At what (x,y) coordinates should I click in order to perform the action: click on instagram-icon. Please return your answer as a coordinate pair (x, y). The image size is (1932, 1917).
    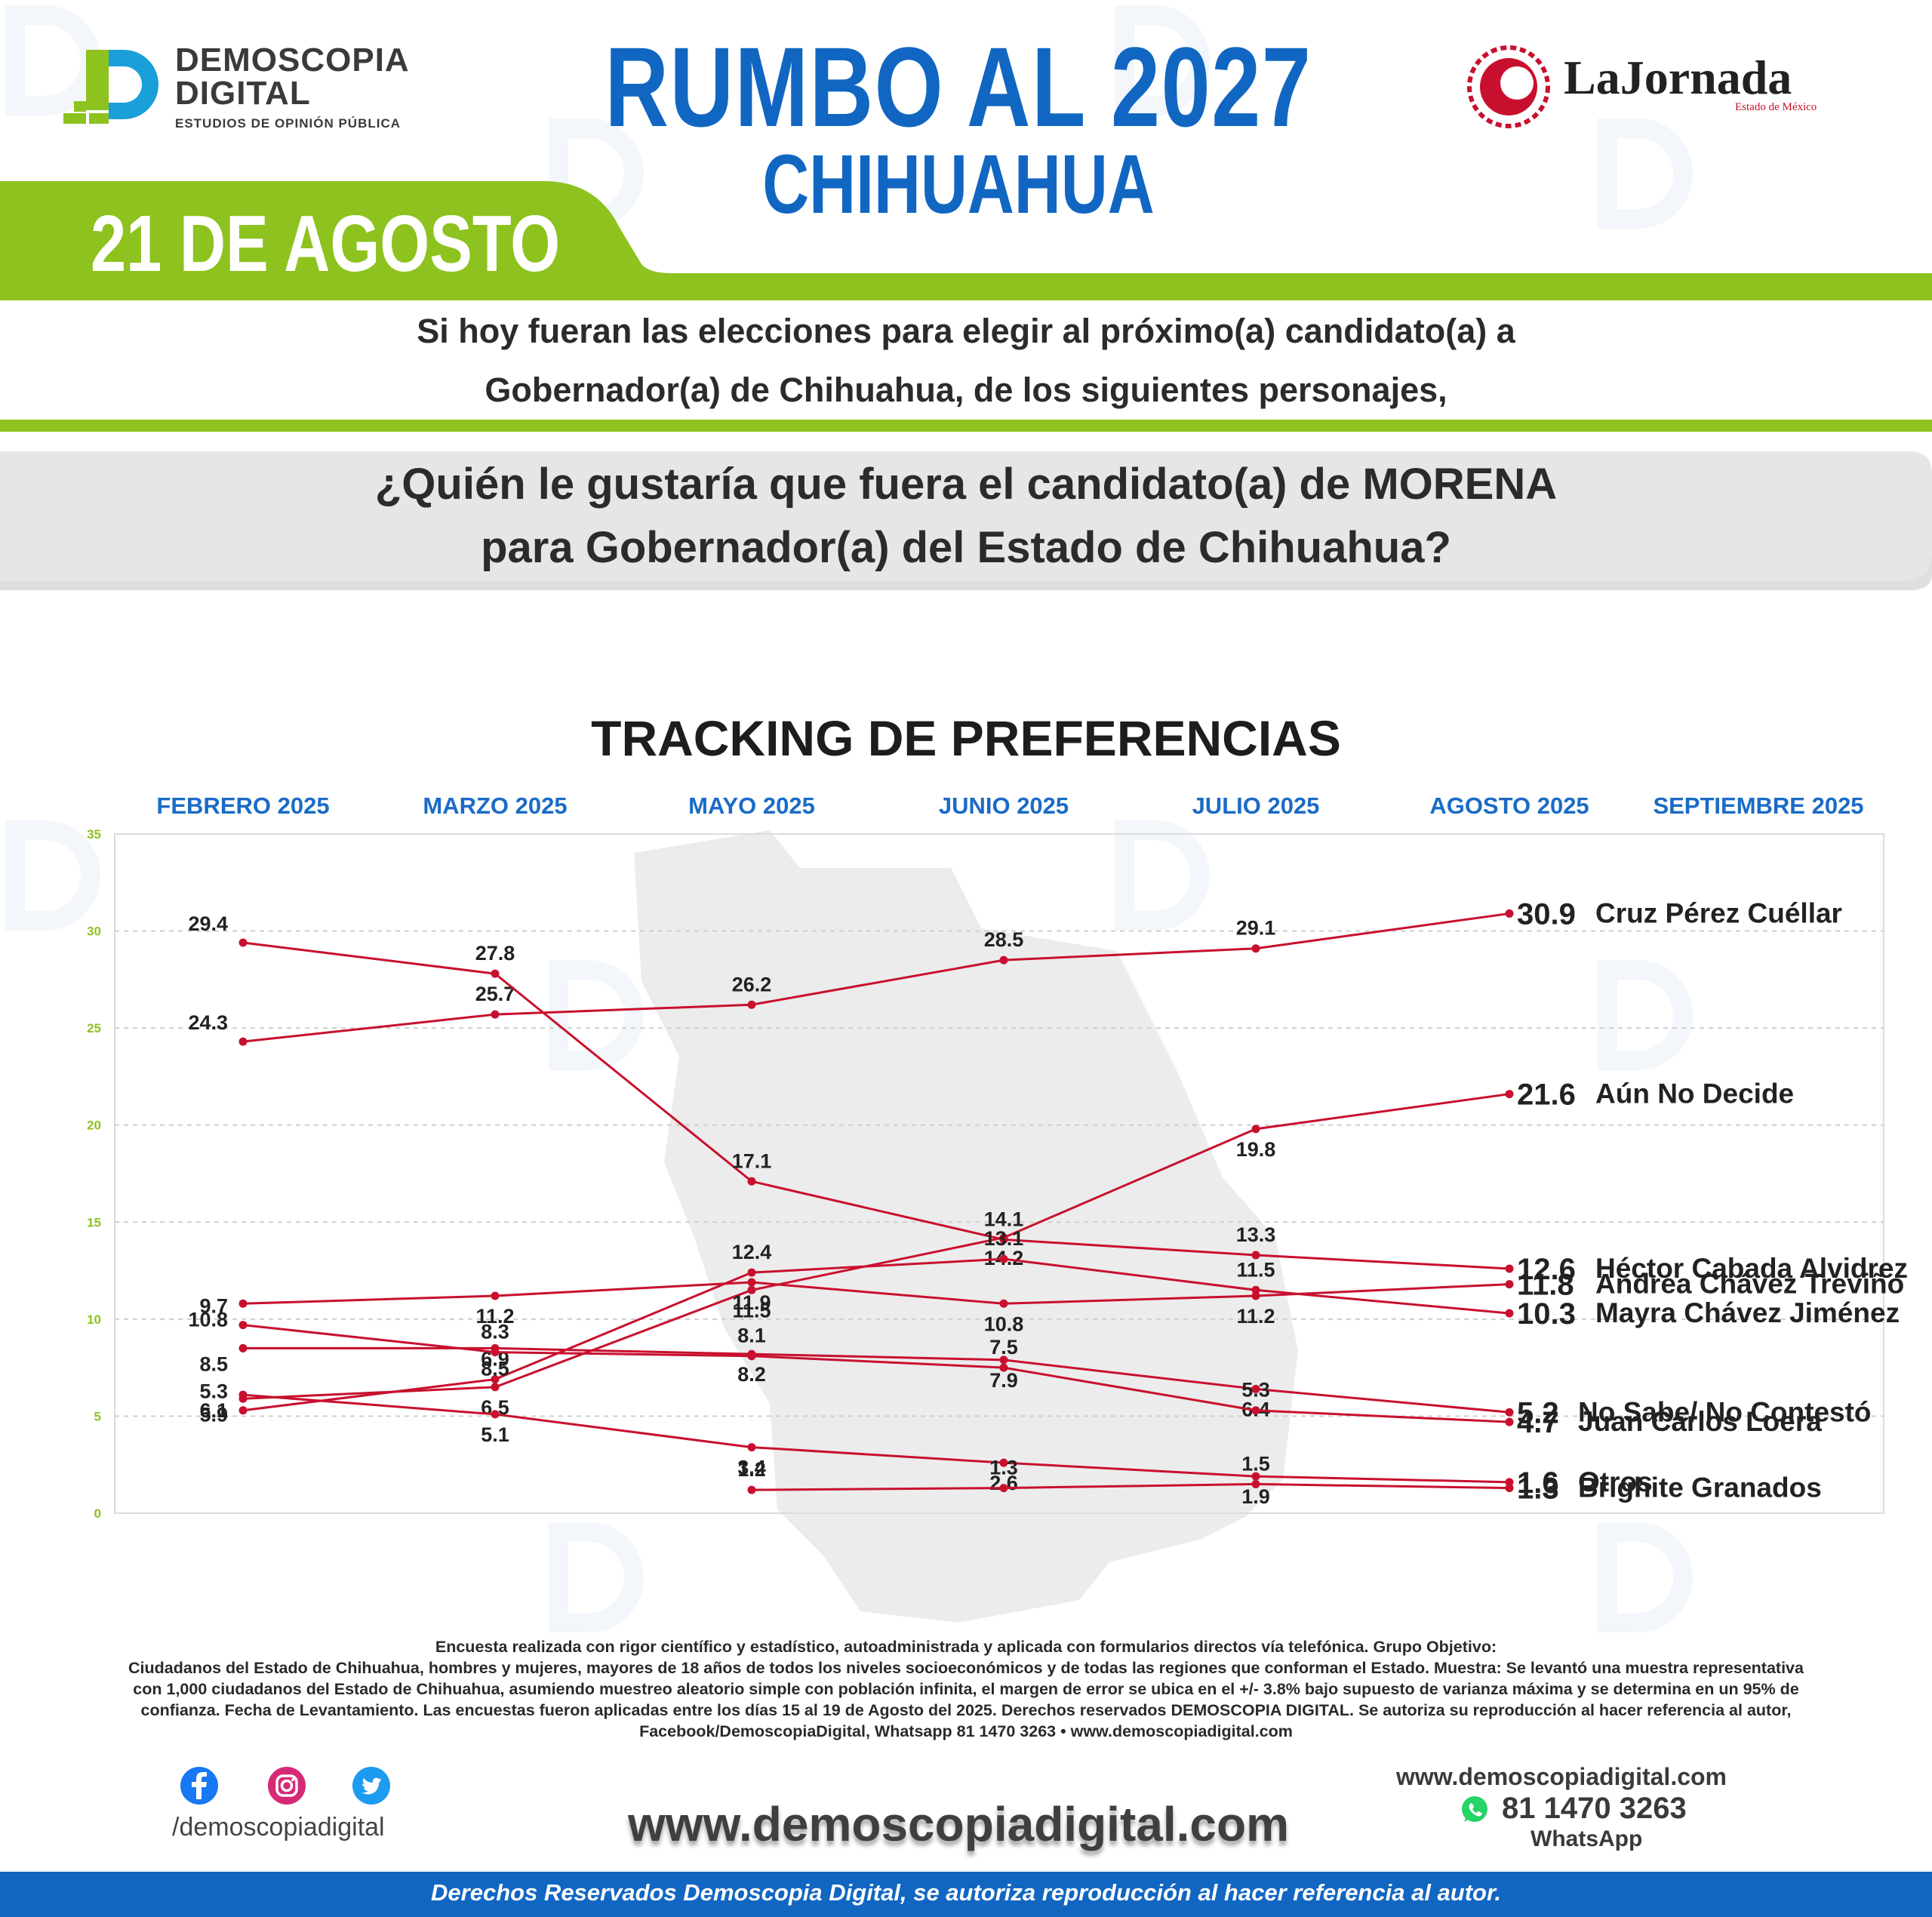
    Looking at the image, I should click on (286, 1786).